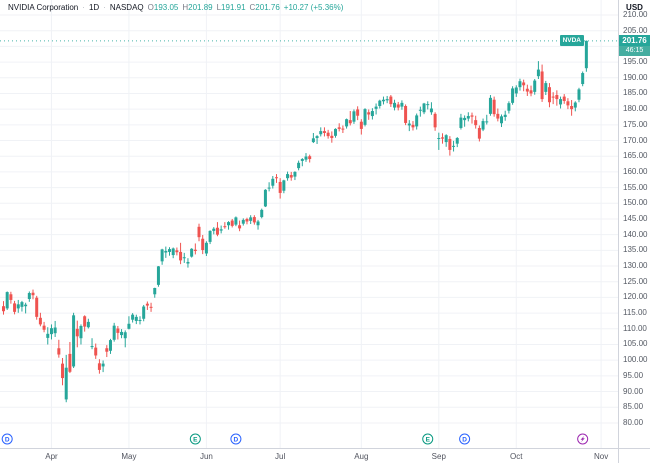 This screenshot has width=650, height=463. What do you see at coordinates (635, 281) in the screenshot?
I see `price-axis-label: 125.00` at bounding box center [635, 281].